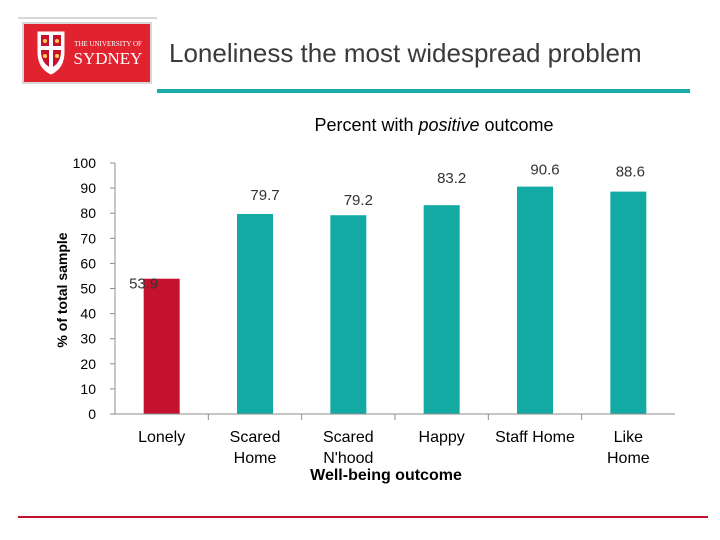  Describe the element at coordinates (255, 448) in the screenshot. I see `category-label: Scared Home` at that location.